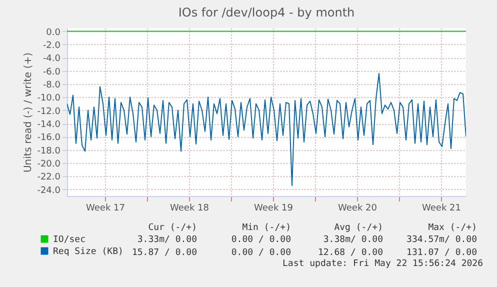 The height and width of the screenshot is (287, 497). Describe the element at coordinates (49, 191) in the screenshot. I see `y-tick-label: -24.0` at that location.